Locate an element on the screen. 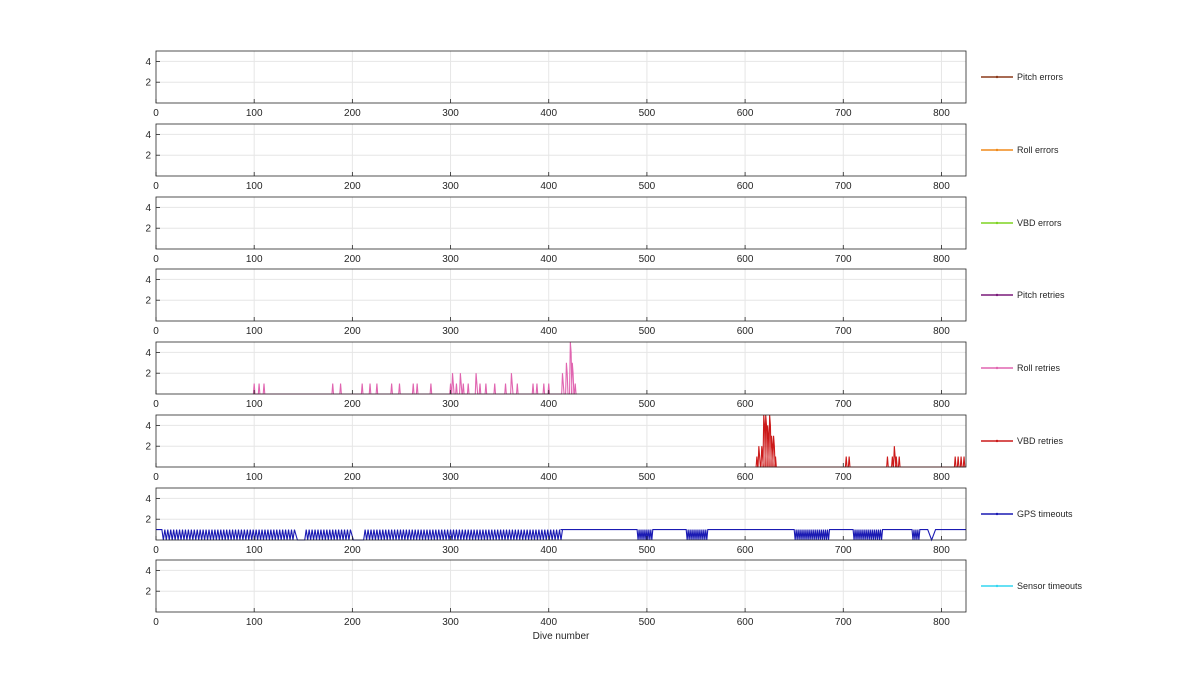 This screenshot has width=1200, height=688. legend-label-pitch-errors: Pitch errors is located at coordinates (1040, 77).